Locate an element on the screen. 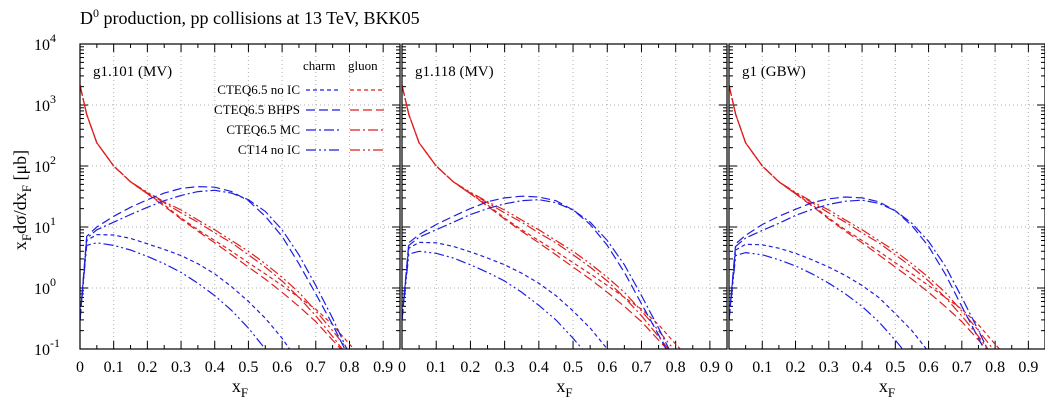 This screenshot has width=1045, height=399. legend-header-gluon: gluon is located at coordinates (363, 65).